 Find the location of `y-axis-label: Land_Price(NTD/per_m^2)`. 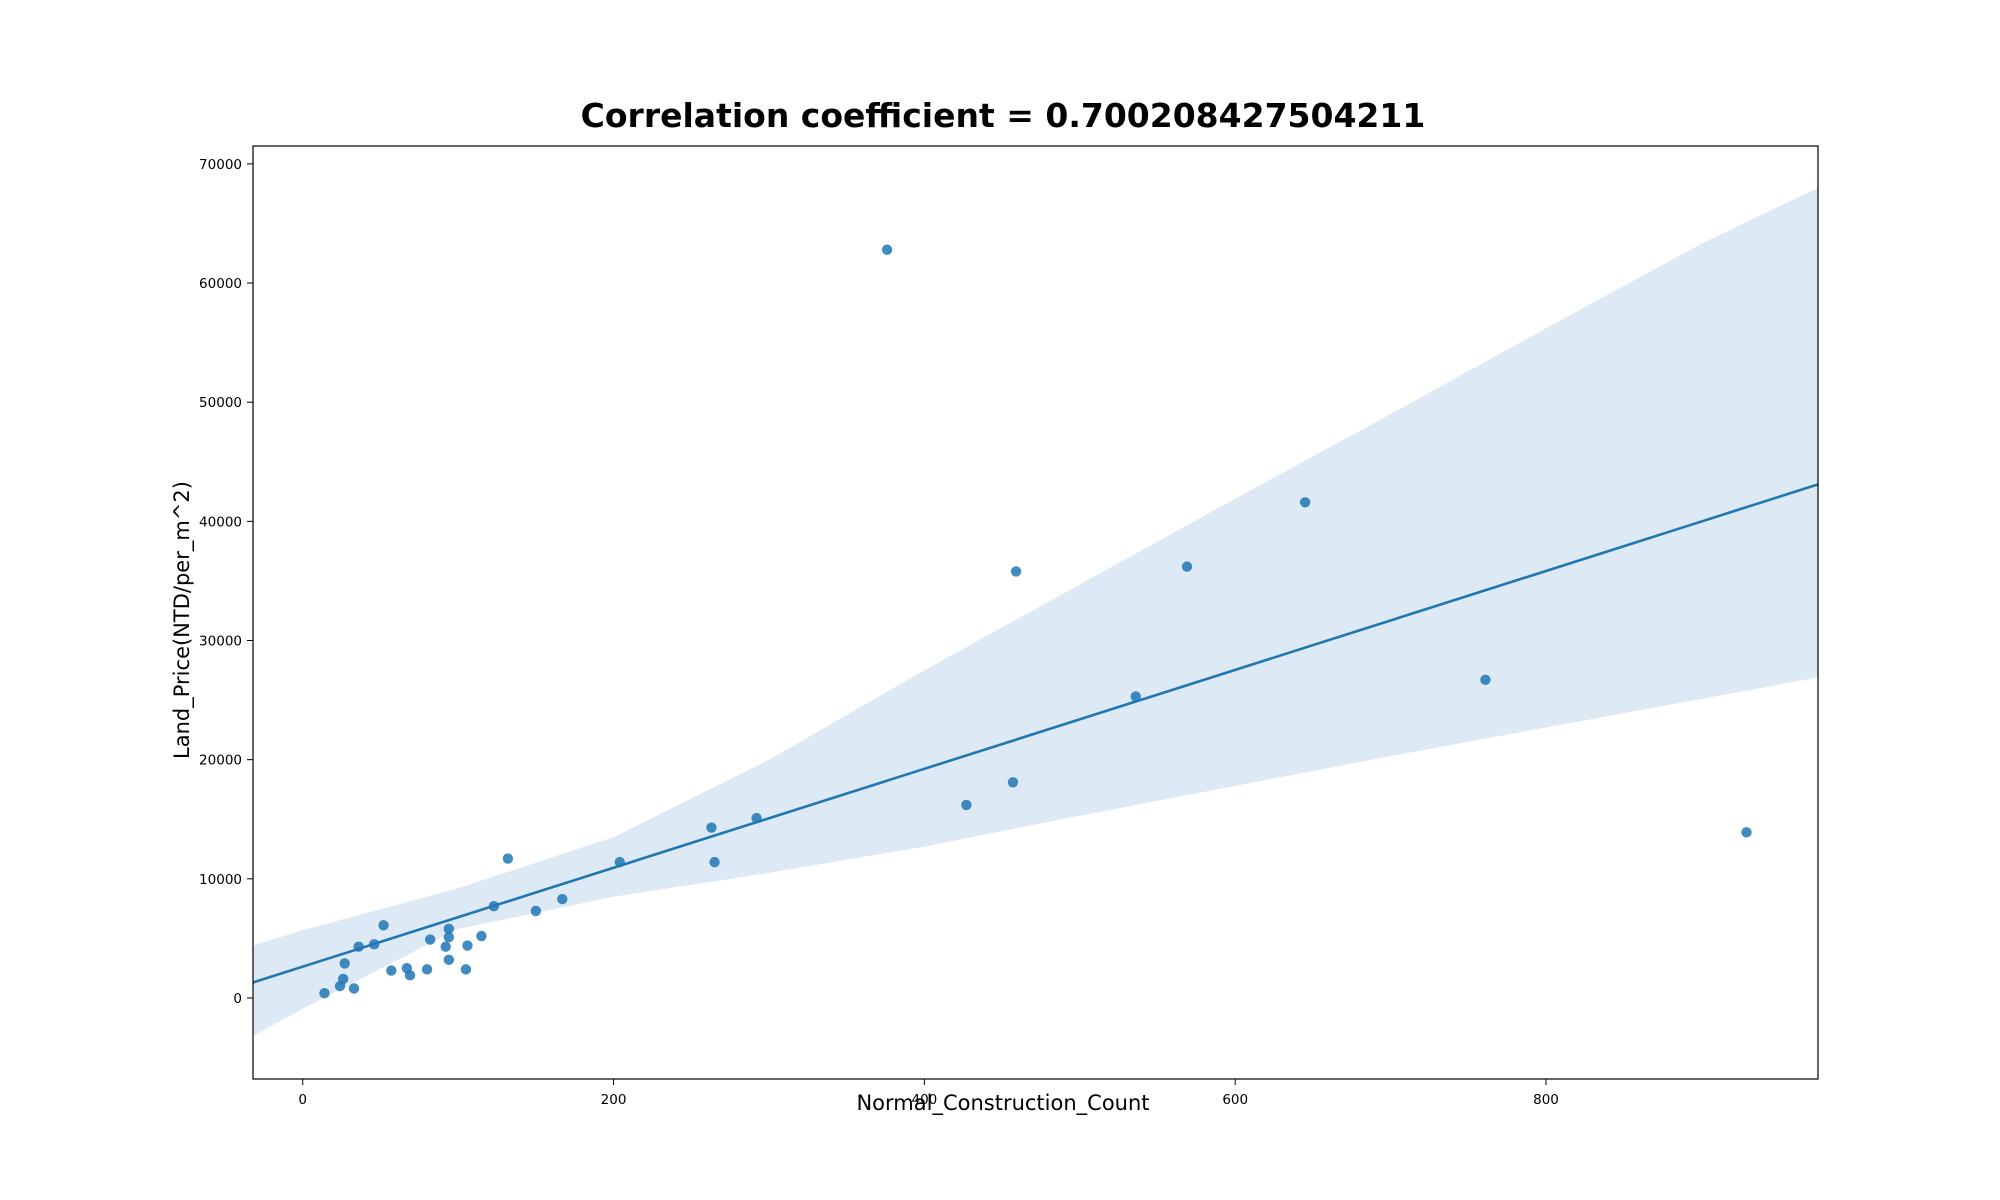

y-axis-label: Land_Price(NTD/per_m^2) is located at coordinates (182, 620).